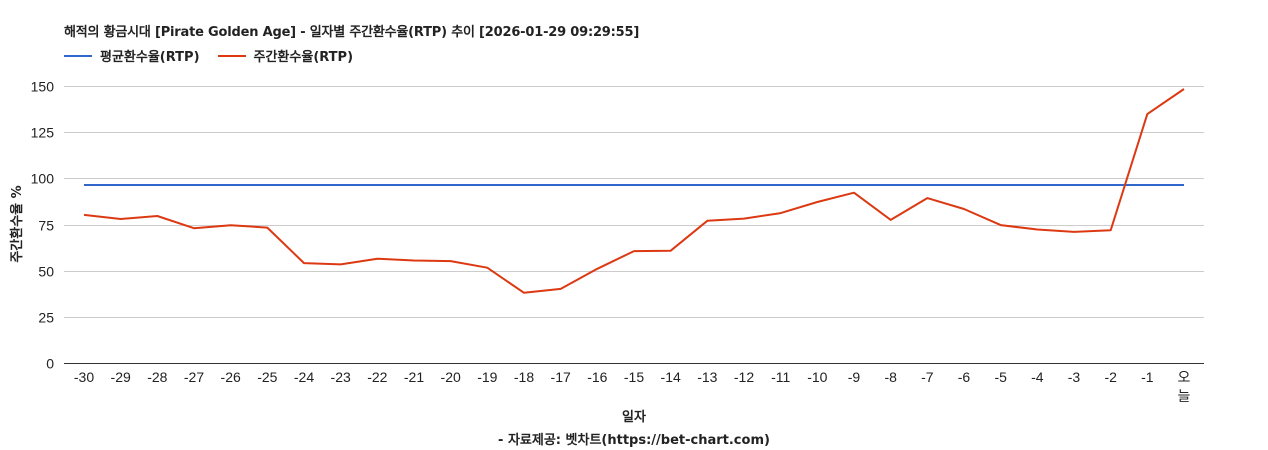 Image resolution: width=1268 pixels, height=450 pixels. What do you see at coordinates (1037, 377) in the screenshot?
I see `x-tick-label: -4` at bounding box center [1037, 377].